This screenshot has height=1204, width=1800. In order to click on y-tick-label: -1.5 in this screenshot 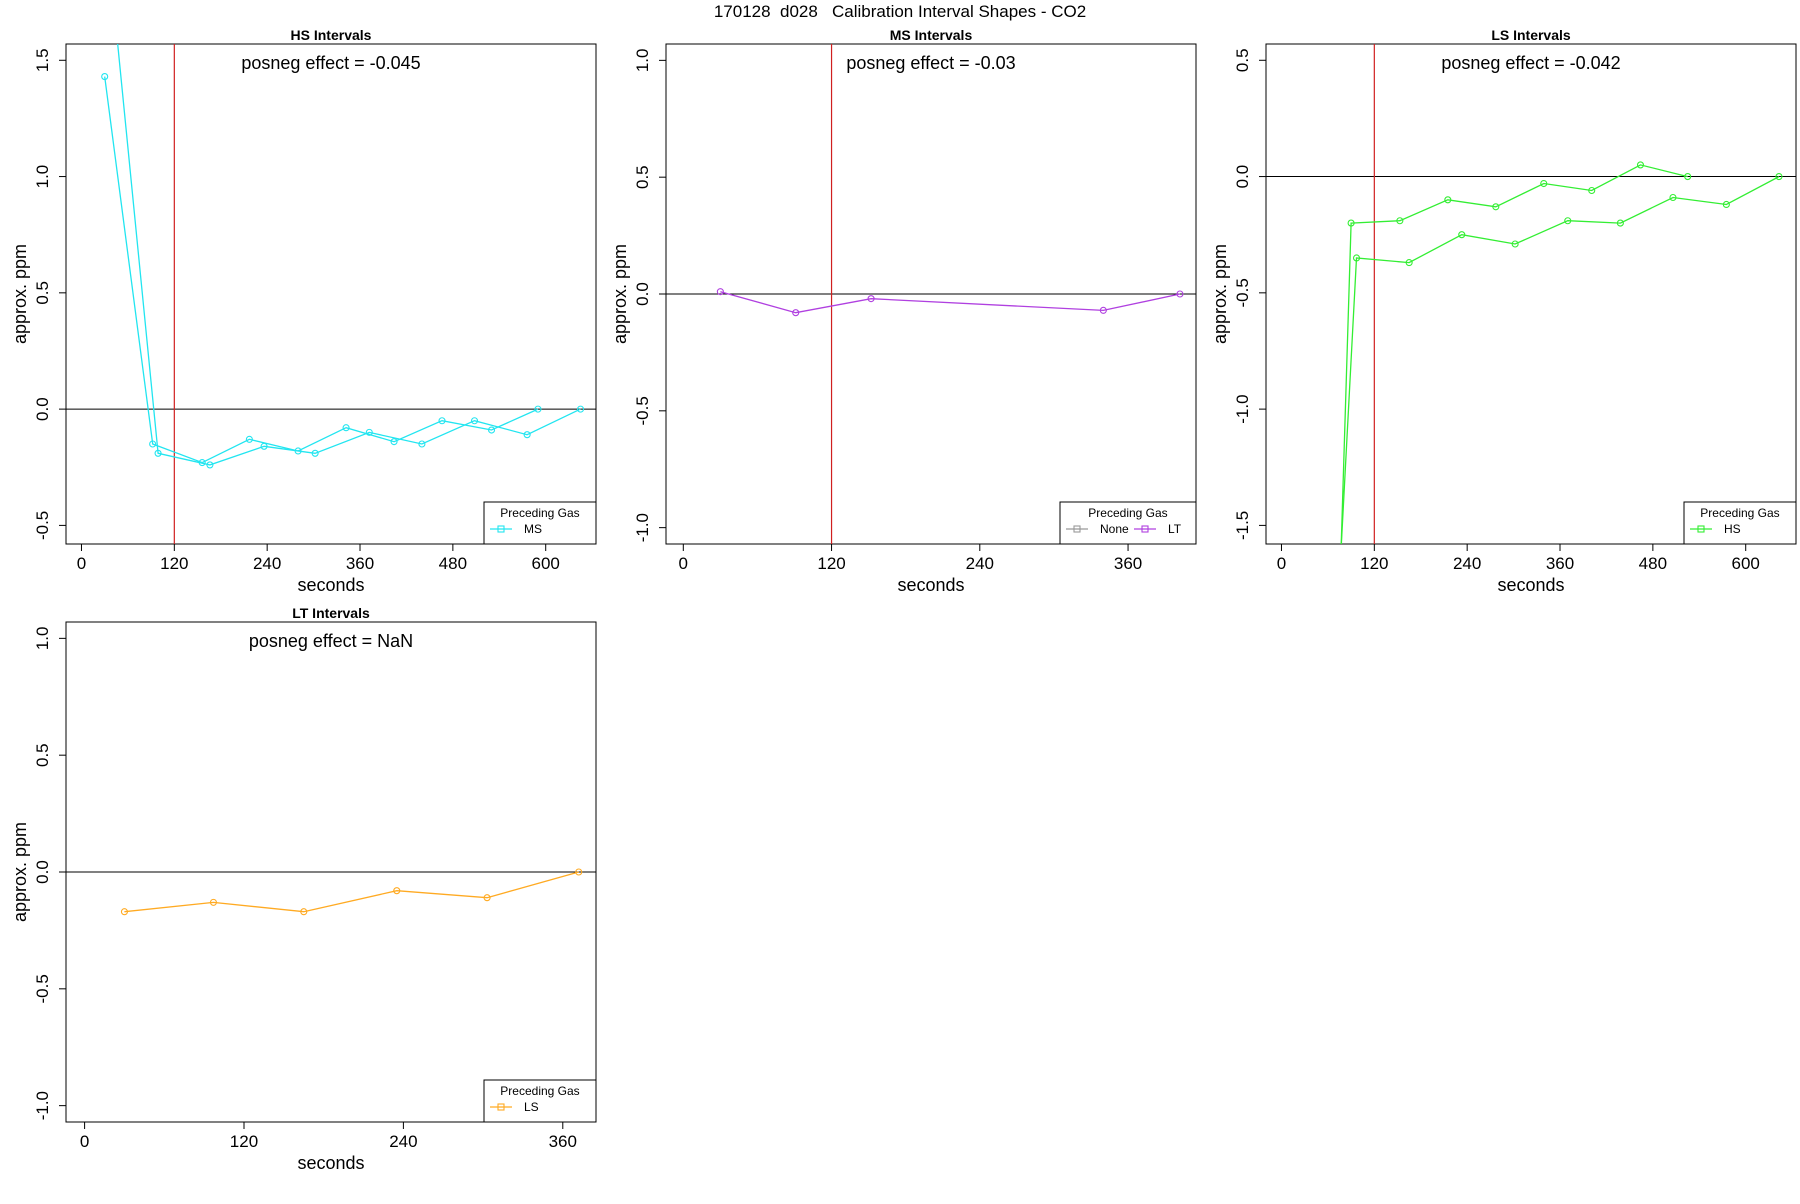, I will do `click(1242, 525)`.